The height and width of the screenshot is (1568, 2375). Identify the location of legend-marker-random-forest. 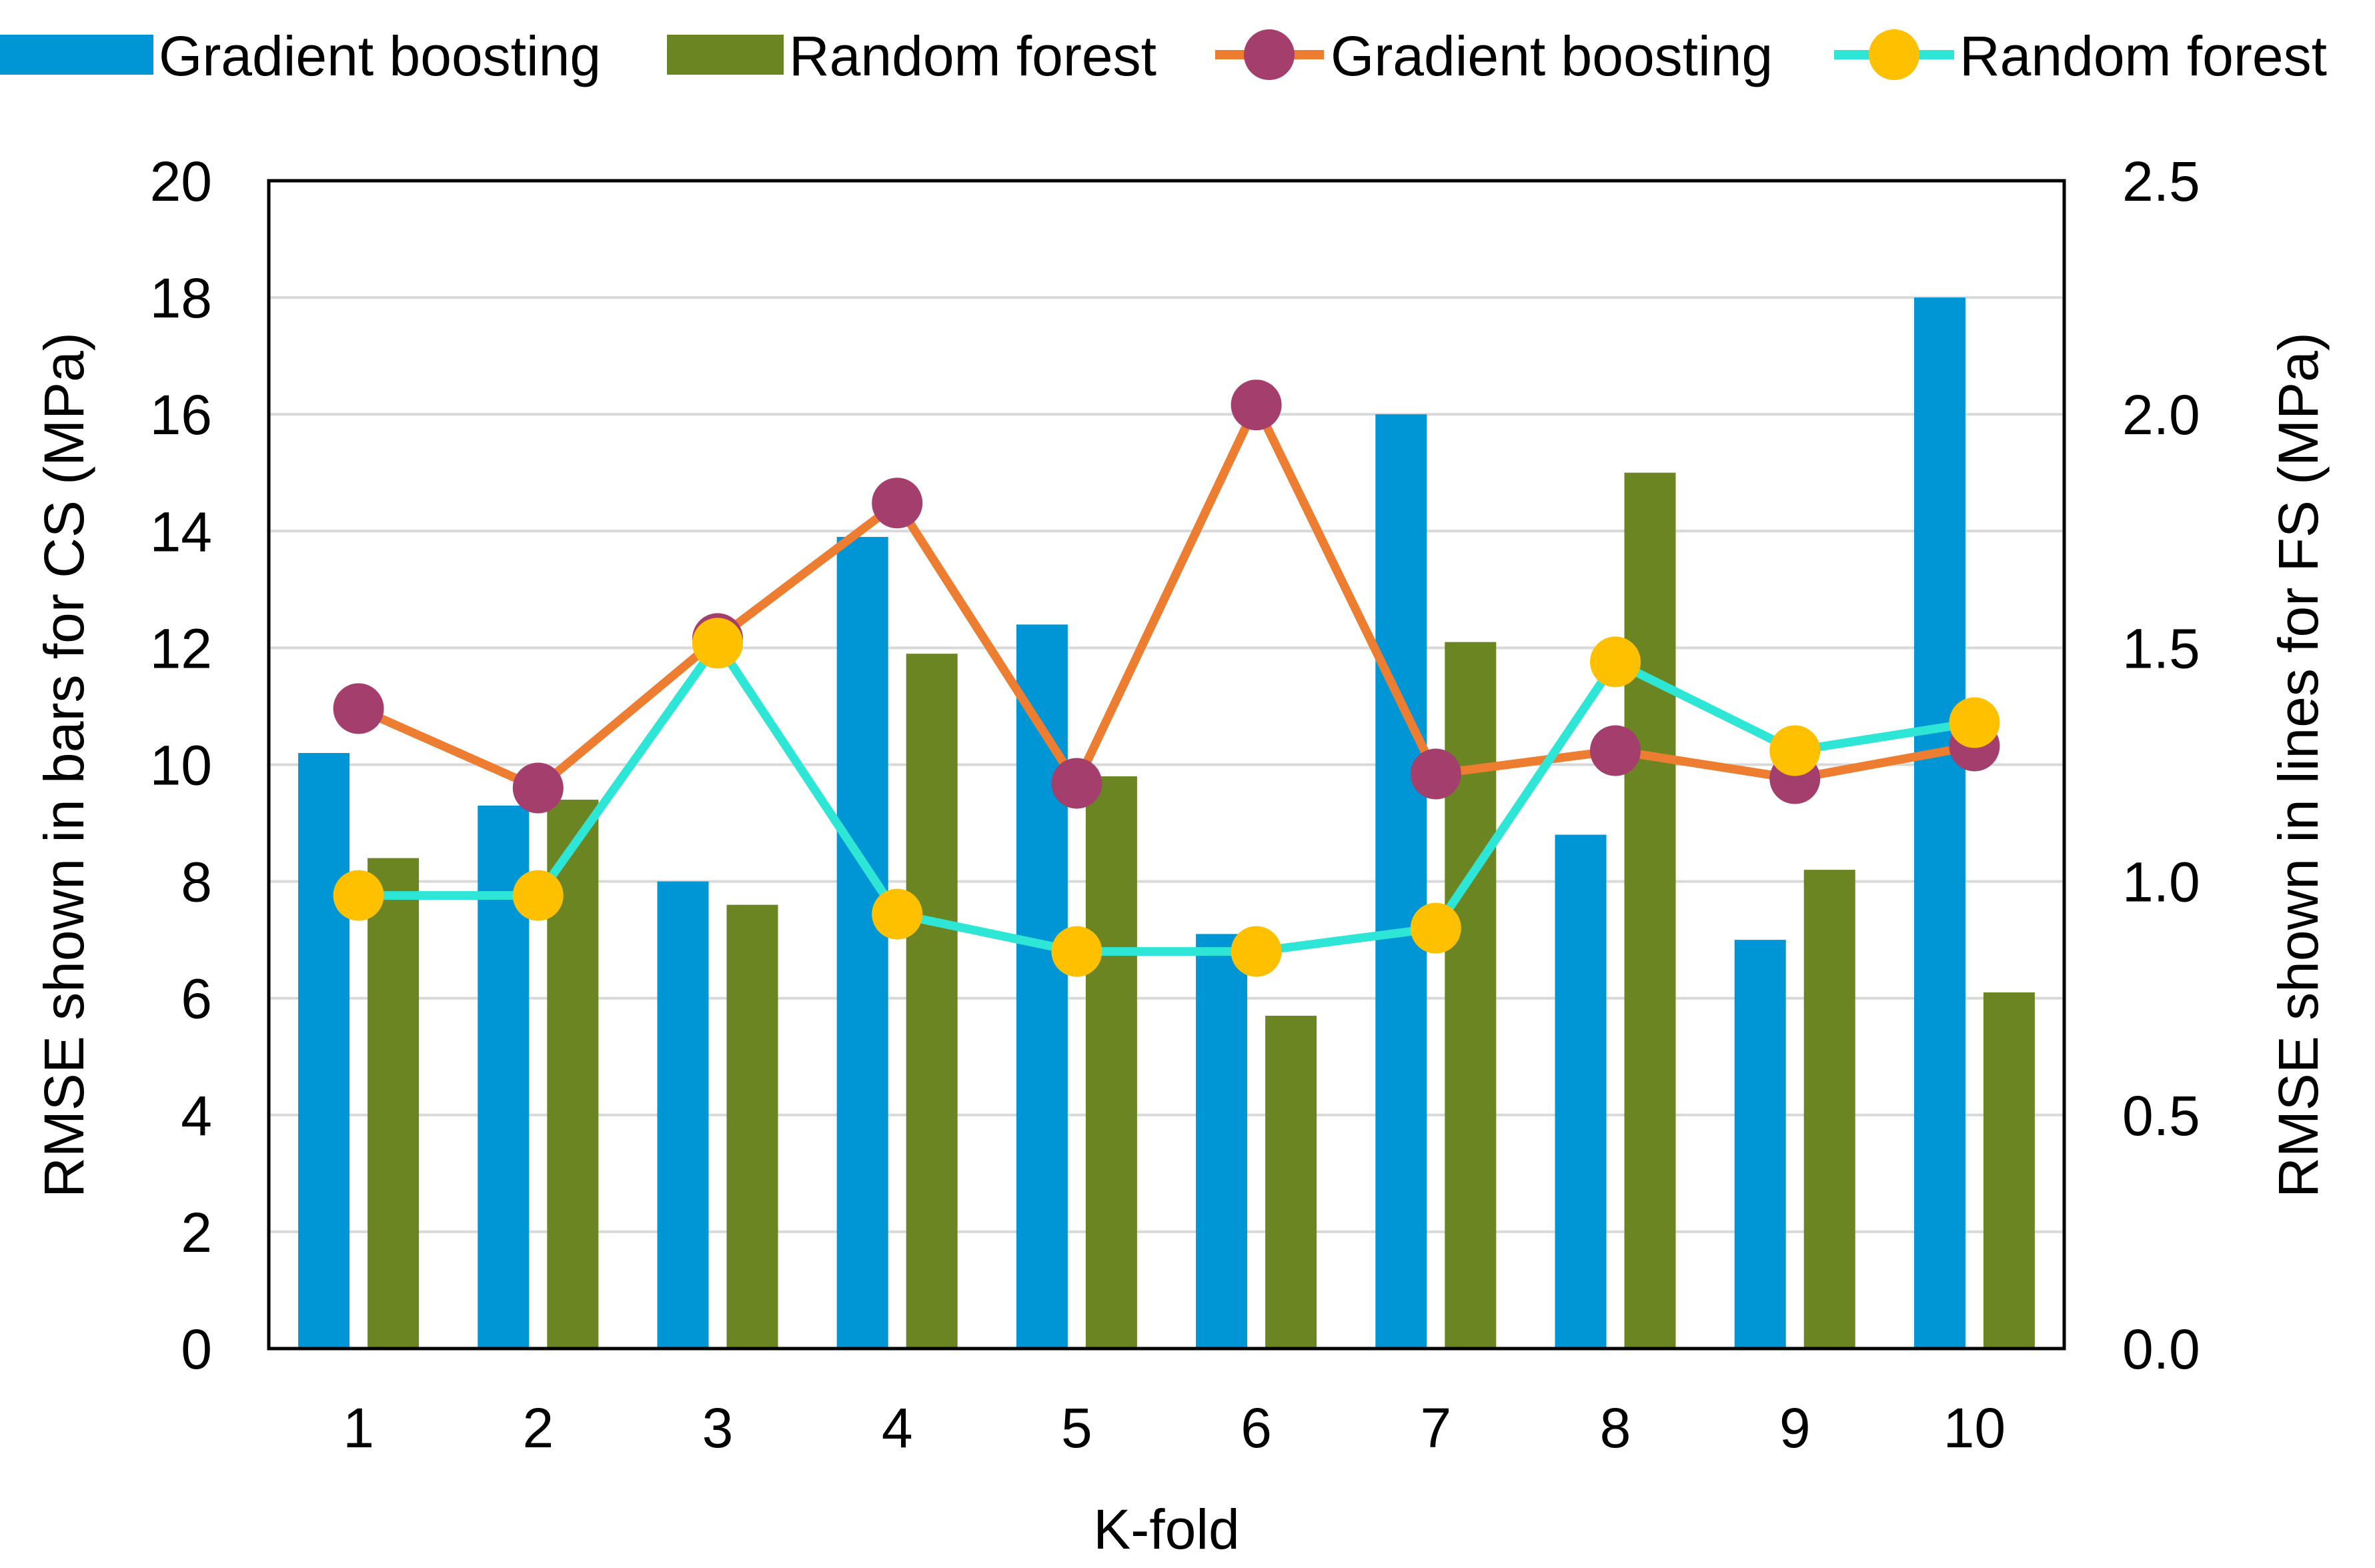
(1894, 54).